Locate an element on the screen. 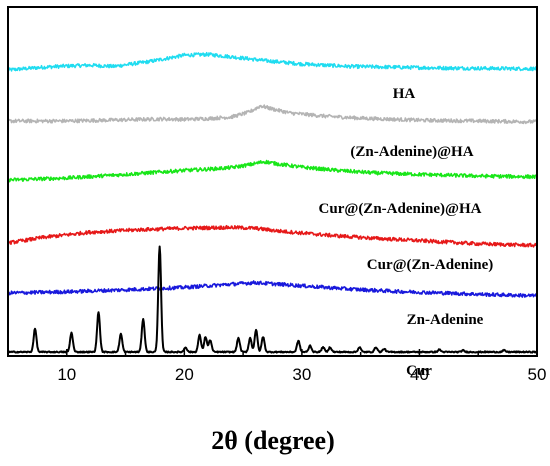 Image resolution: width=550 pixels, height=466 pixels. series-line-cur-zn-adenine-ha is located at coordinates (272, 171).